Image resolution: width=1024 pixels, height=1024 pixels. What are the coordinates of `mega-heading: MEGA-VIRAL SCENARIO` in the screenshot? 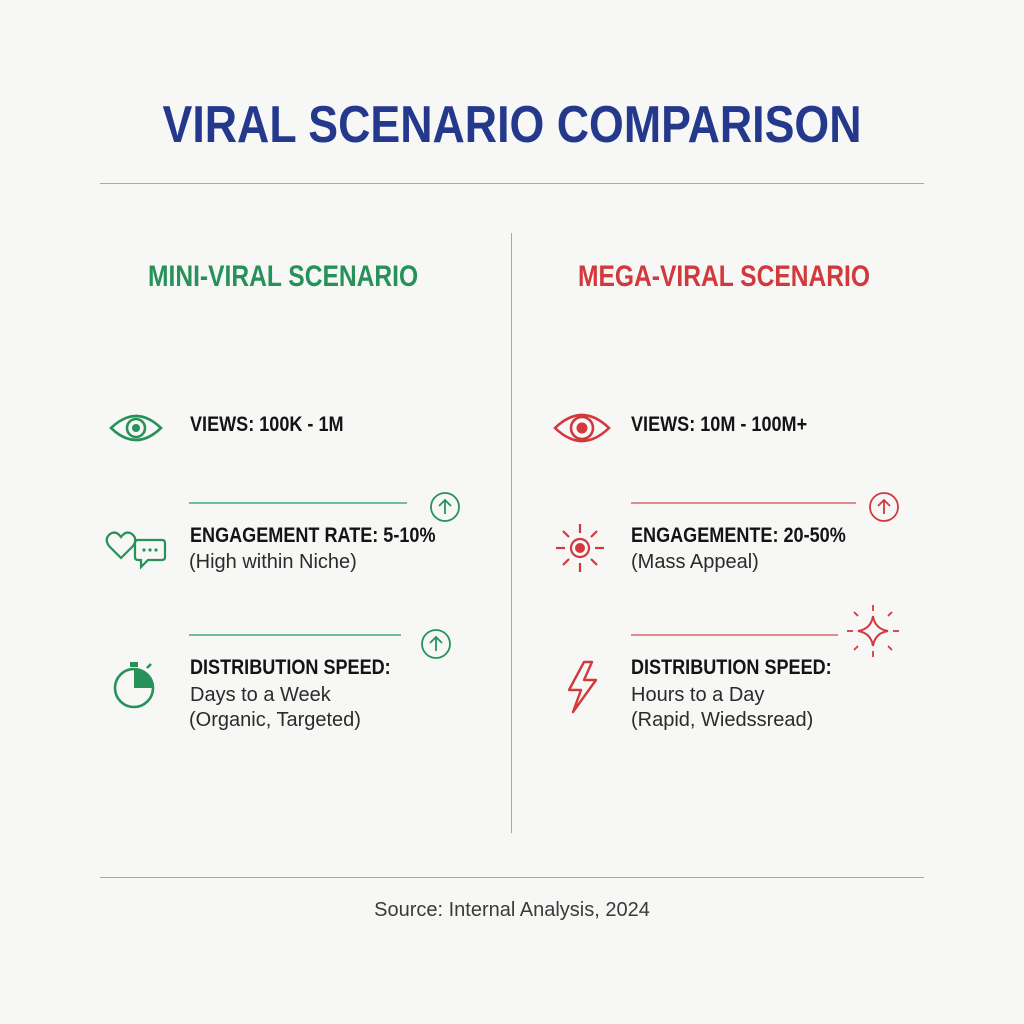 It's located at (724, 276).